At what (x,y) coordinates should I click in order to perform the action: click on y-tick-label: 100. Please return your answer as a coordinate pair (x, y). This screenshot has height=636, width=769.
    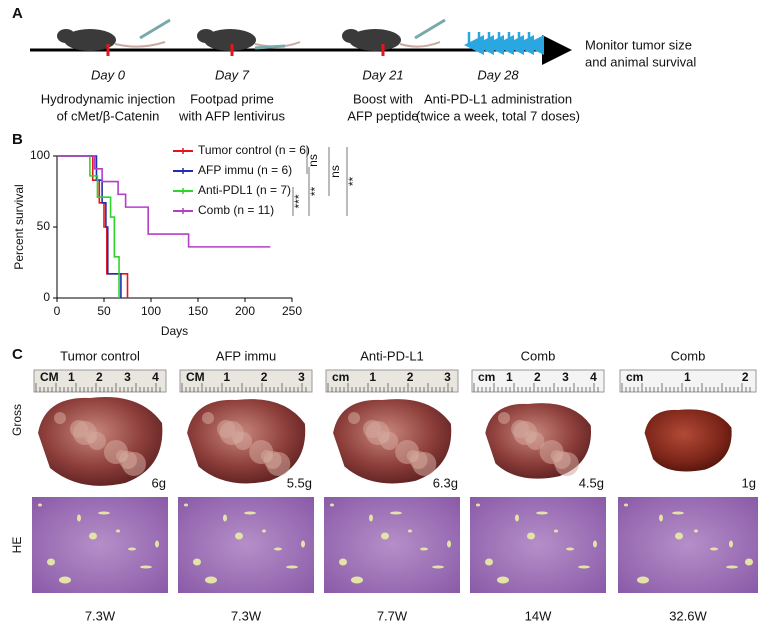
    Looking at the image, I should click on (40, 155).